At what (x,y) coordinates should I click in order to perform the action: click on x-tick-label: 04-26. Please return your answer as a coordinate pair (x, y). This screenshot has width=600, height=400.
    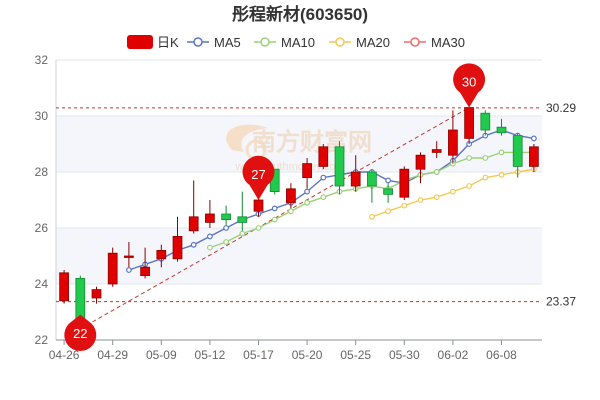
    Looking at the image, I should click on (64, 355).